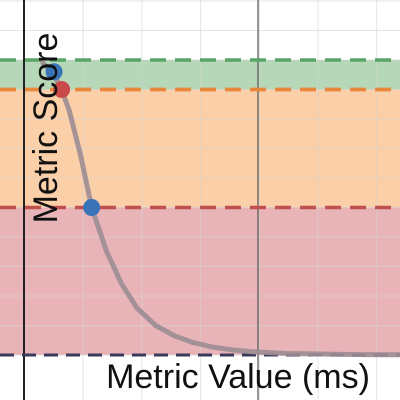  Describe the element at coordinates (46, 128) in the screenshot. I see `y-axis-label: Metric Score` at that location.